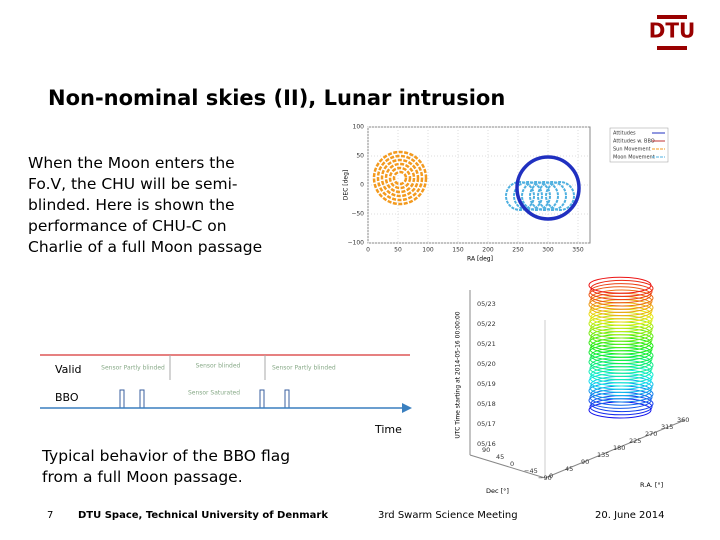 This screenshot has height=540, width=720. I want to click on legend-label: Sun Movement, so click(632, 150).